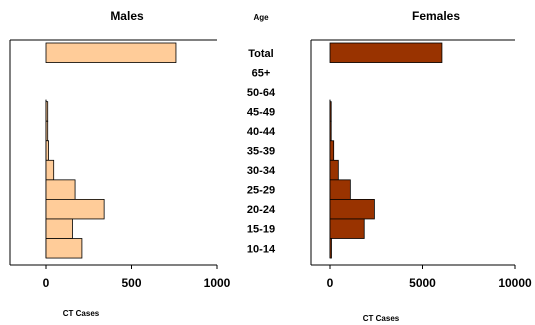 The height and width of the screenshot is (325, 535). Describe the element at coordinates (515, 283) in the screenshot. I see `x-tick-label: 10000` at that location.